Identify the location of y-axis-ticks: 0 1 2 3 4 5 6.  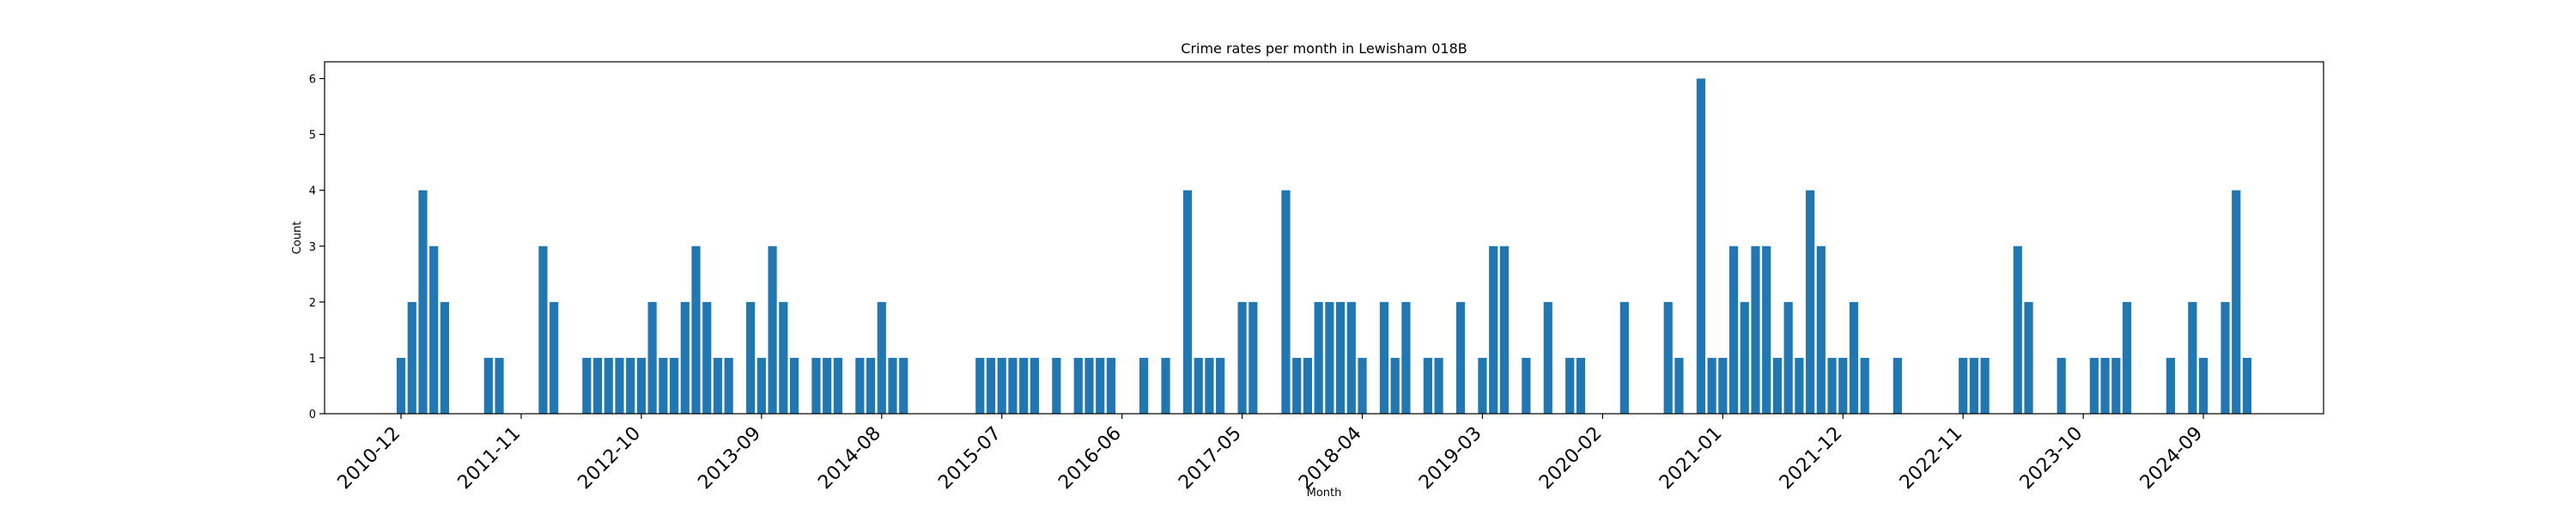
(317, 247).